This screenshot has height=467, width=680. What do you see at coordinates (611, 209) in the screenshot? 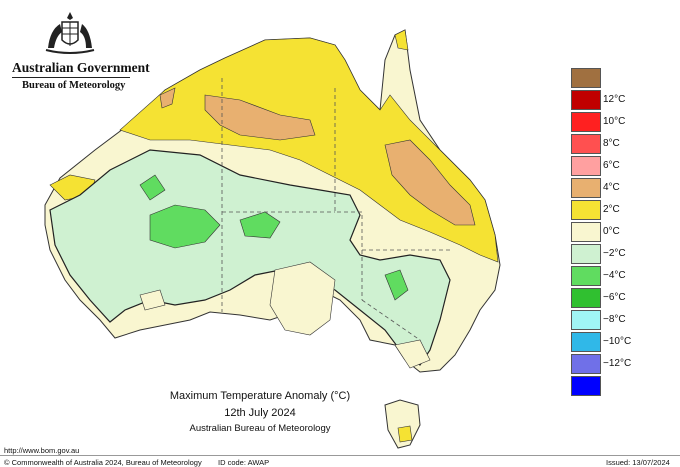
I see `legend-label: 2°C` at bounding box center [611, 209].